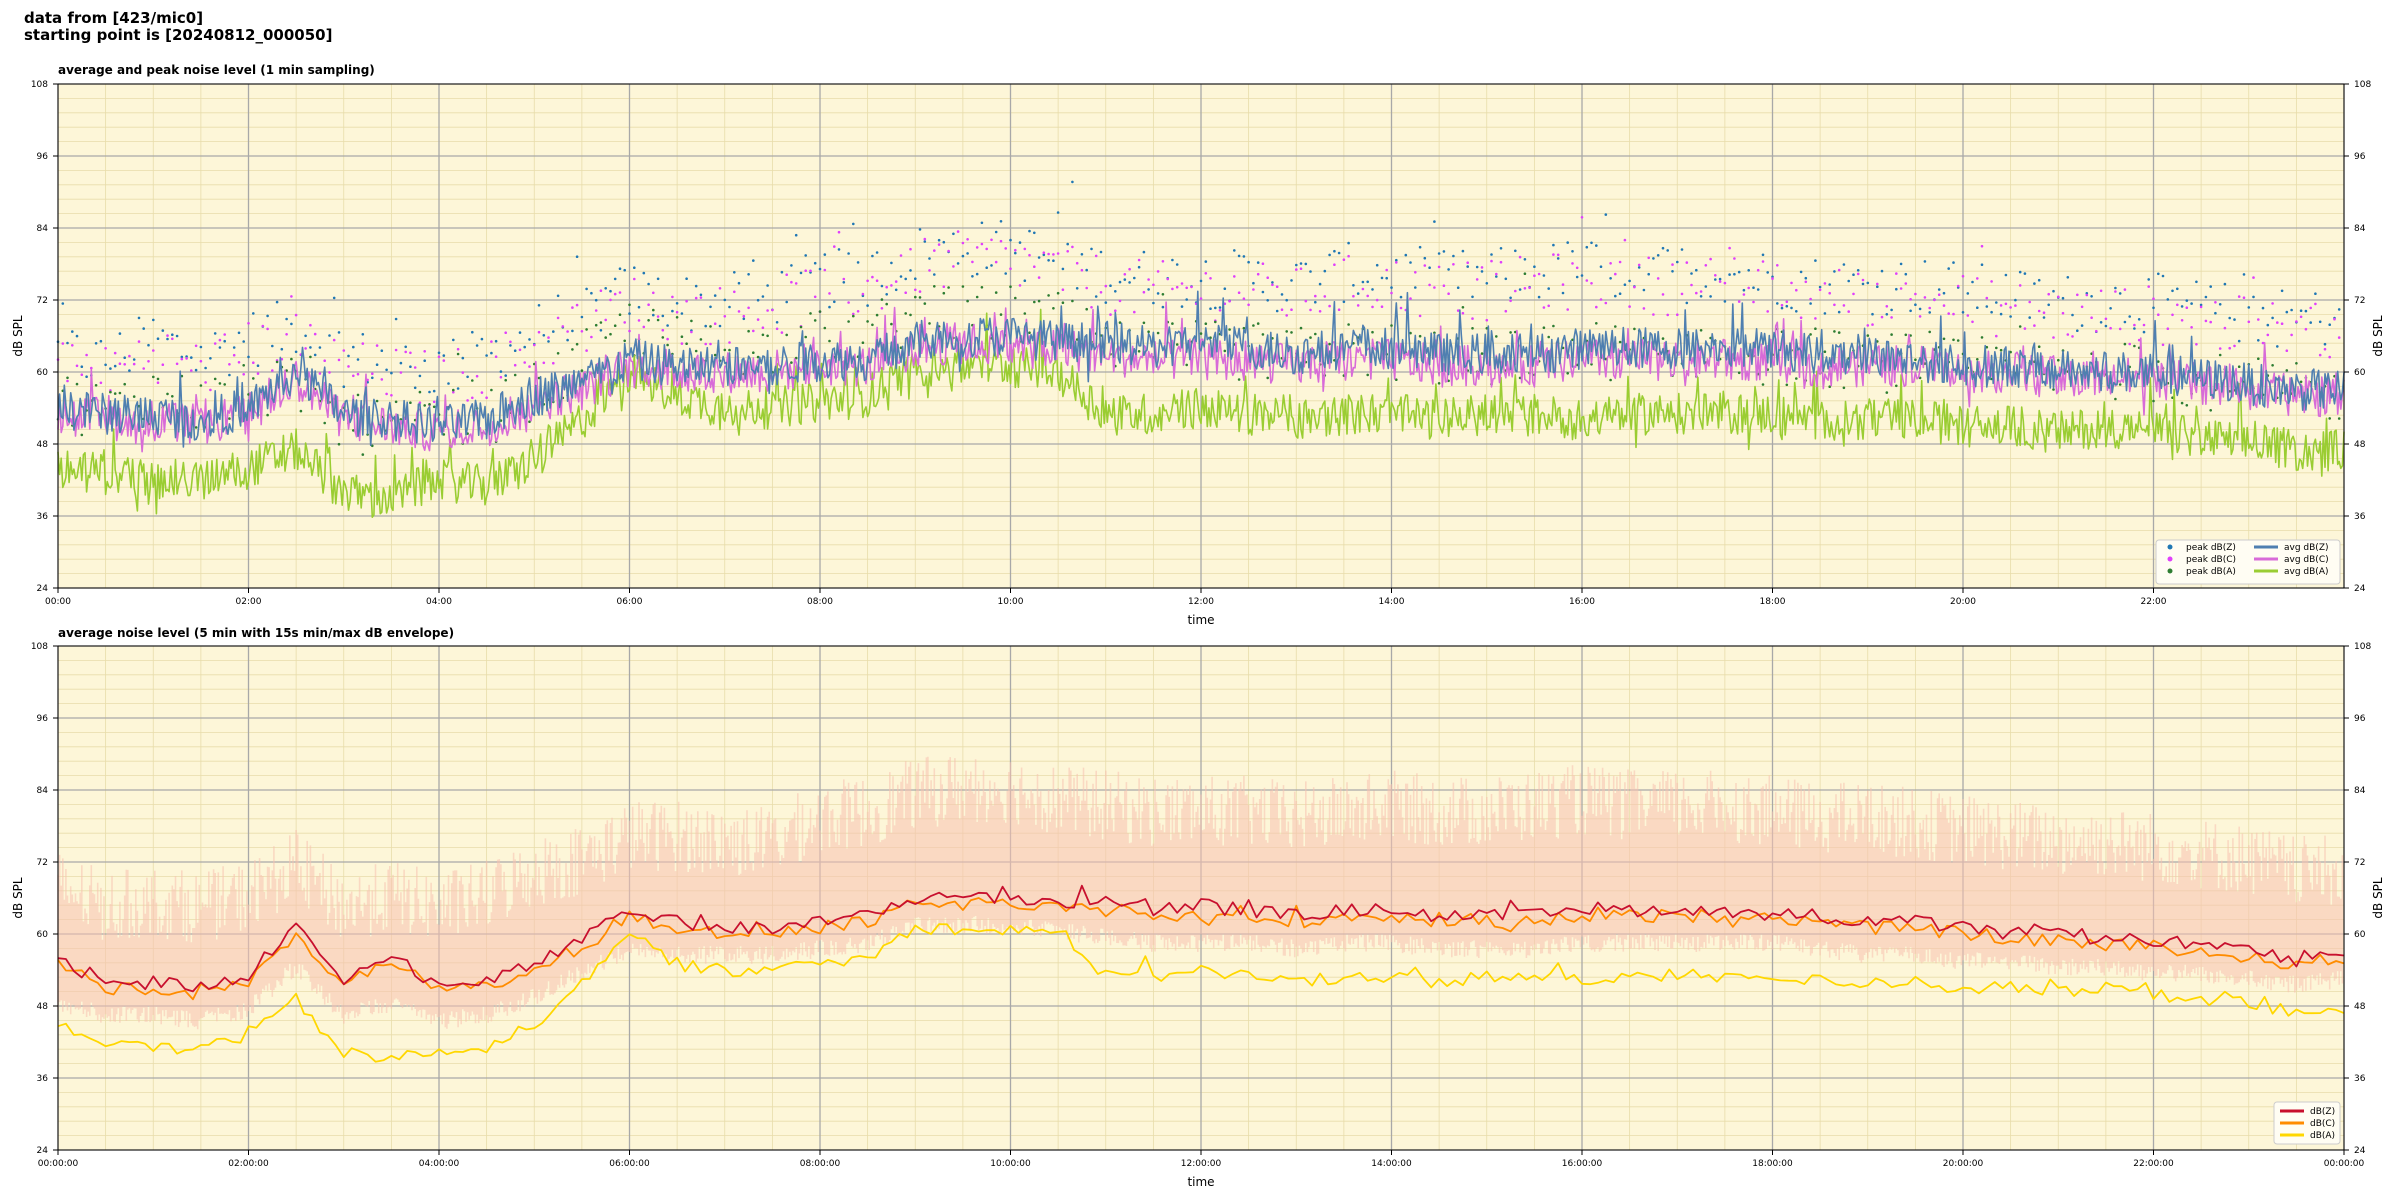 The width and height of the screenshot is (2400, 1200). I want to click on y-tick-label: 60, so click(43, 935).